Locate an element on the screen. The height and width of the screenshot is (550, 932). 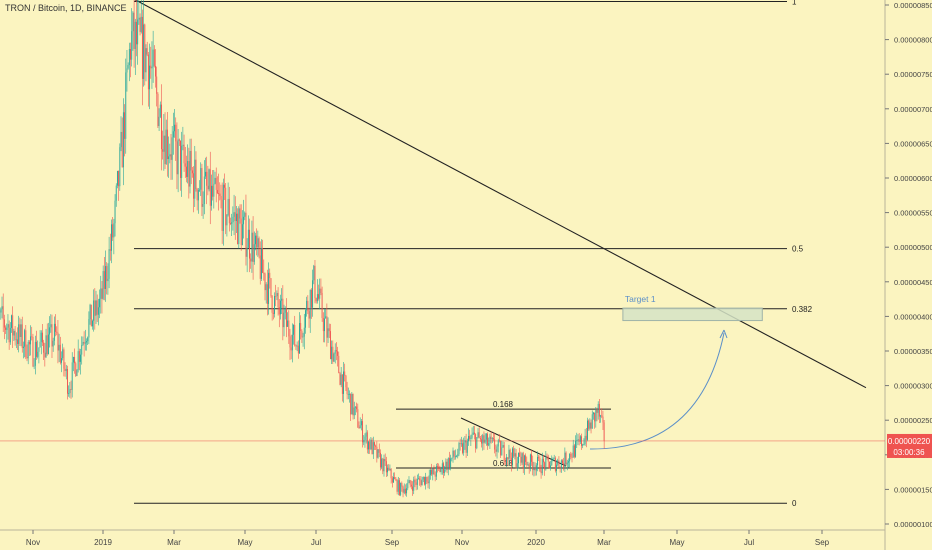
y-tick-label: 0.00000500 is located at coordinates (913, 247).